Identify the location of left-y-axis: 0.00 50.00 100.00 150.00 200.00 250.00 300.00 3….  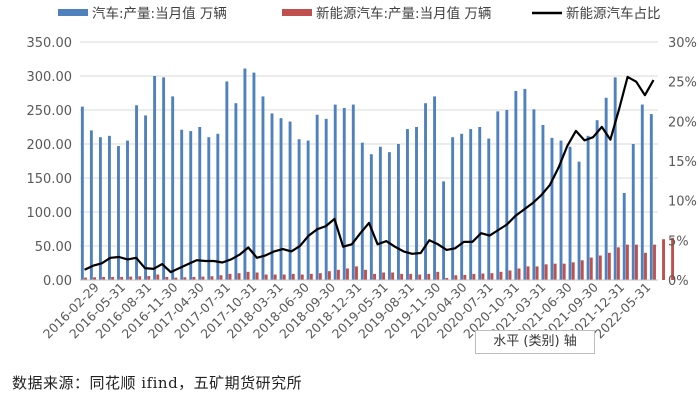
(50, 162).